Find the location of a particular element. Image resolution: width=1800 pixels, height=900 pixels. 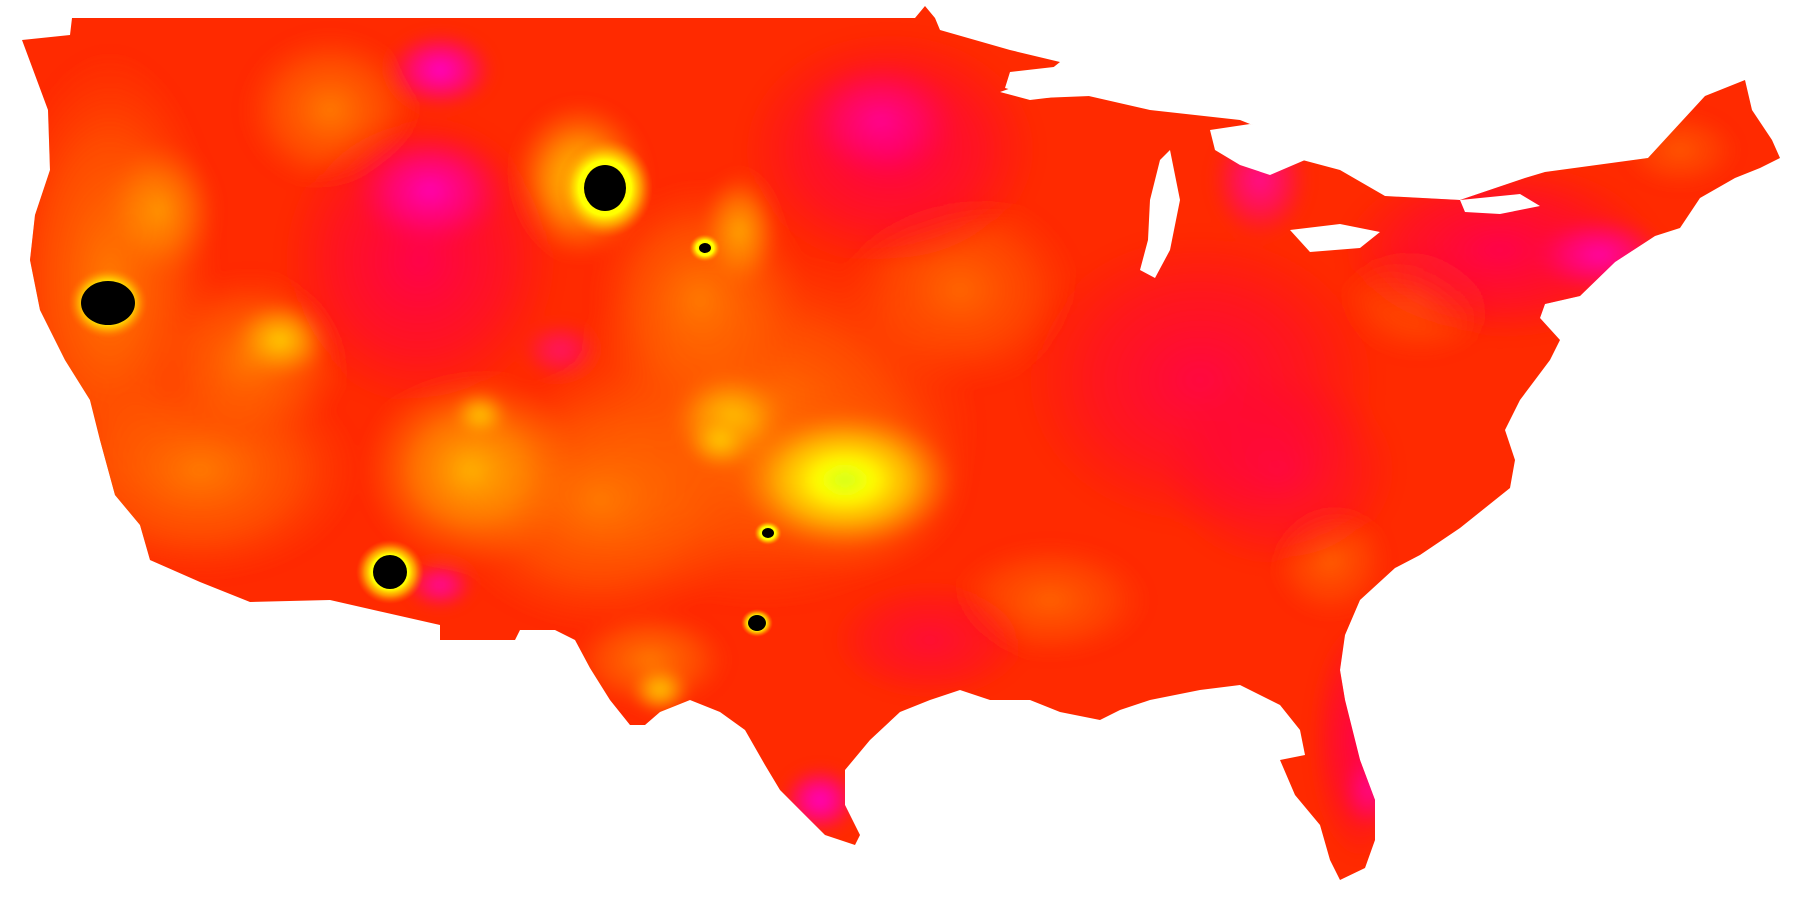

lake-huron is located at coordinates (1257, 149).